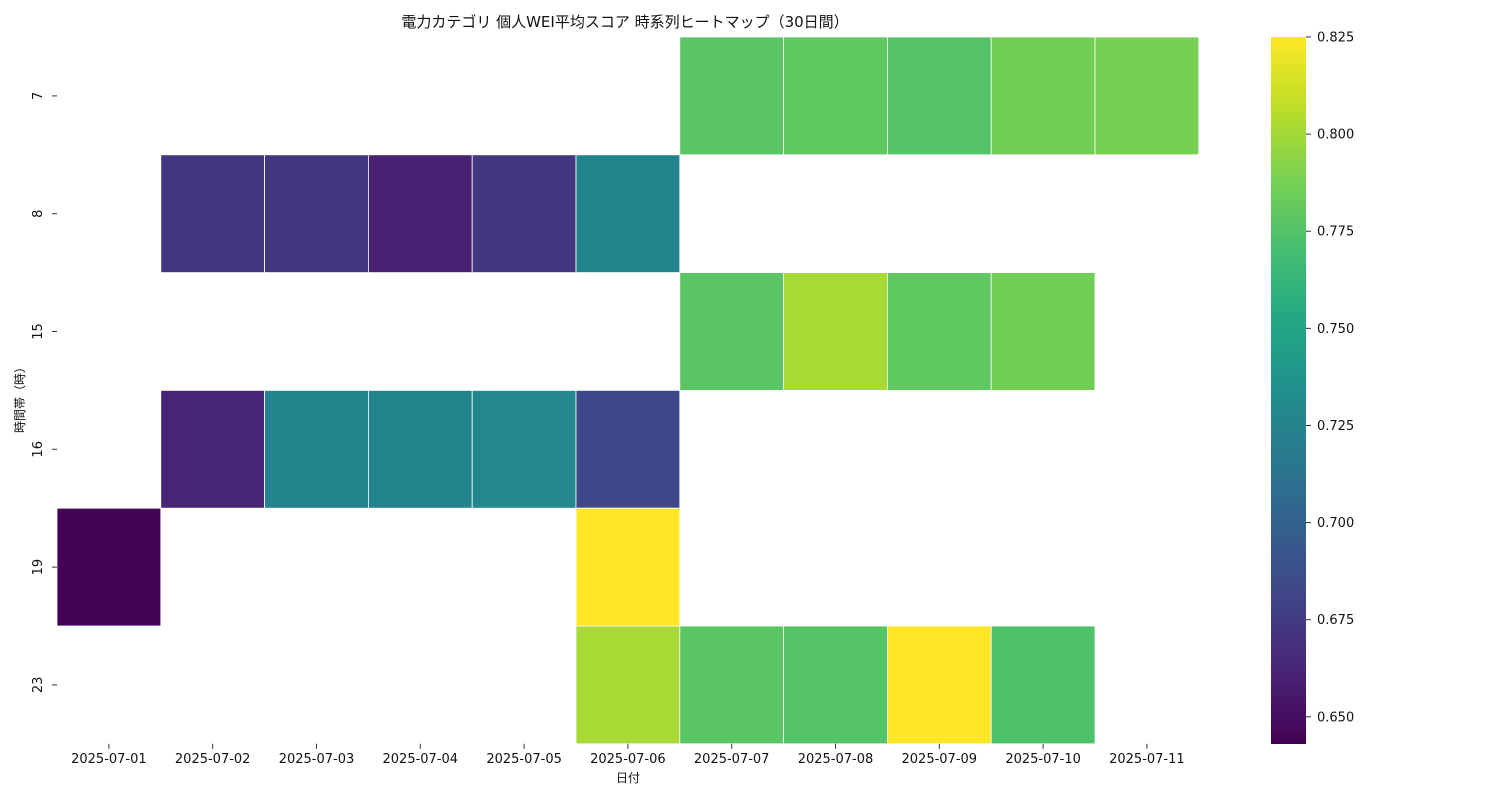 This screenshot has height=800, width=1500. I want to click on x-tick-label: 2025-07-02, so click(213, 759).